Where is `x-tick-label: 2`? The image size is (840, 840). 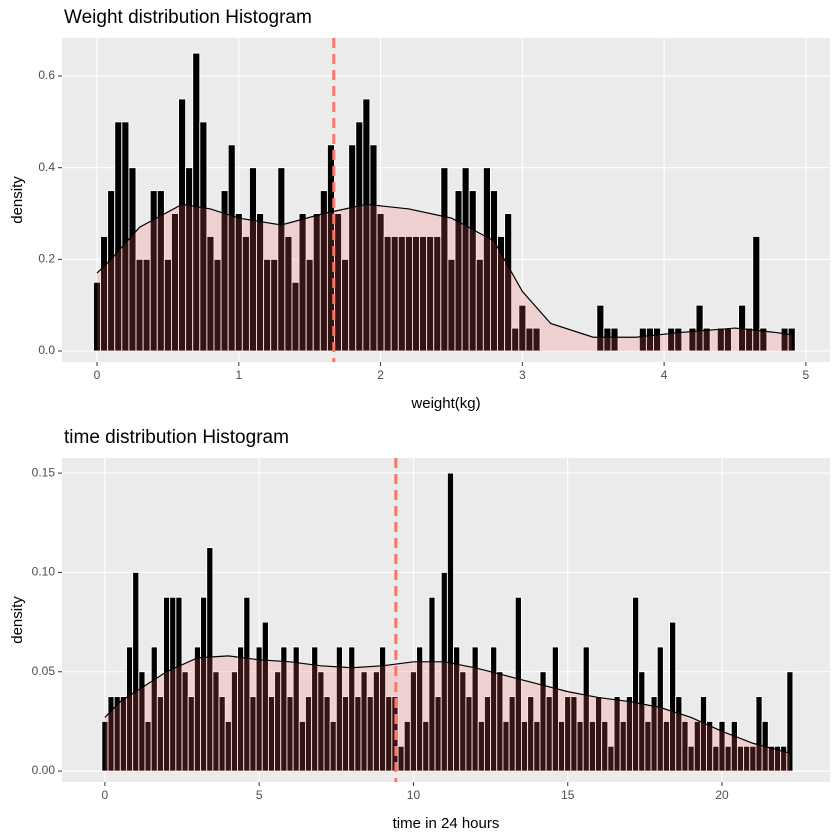 x-tick-label: 2 is located at coordinates (380, 375).